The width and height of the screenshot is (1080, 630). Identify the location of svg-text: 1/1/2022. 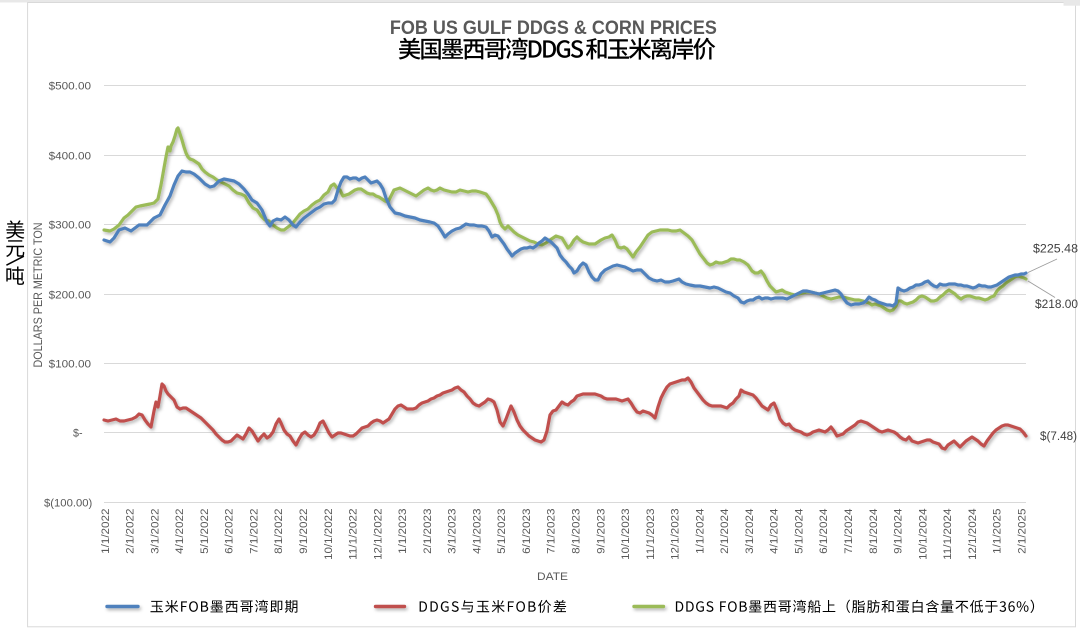
(106, 531).